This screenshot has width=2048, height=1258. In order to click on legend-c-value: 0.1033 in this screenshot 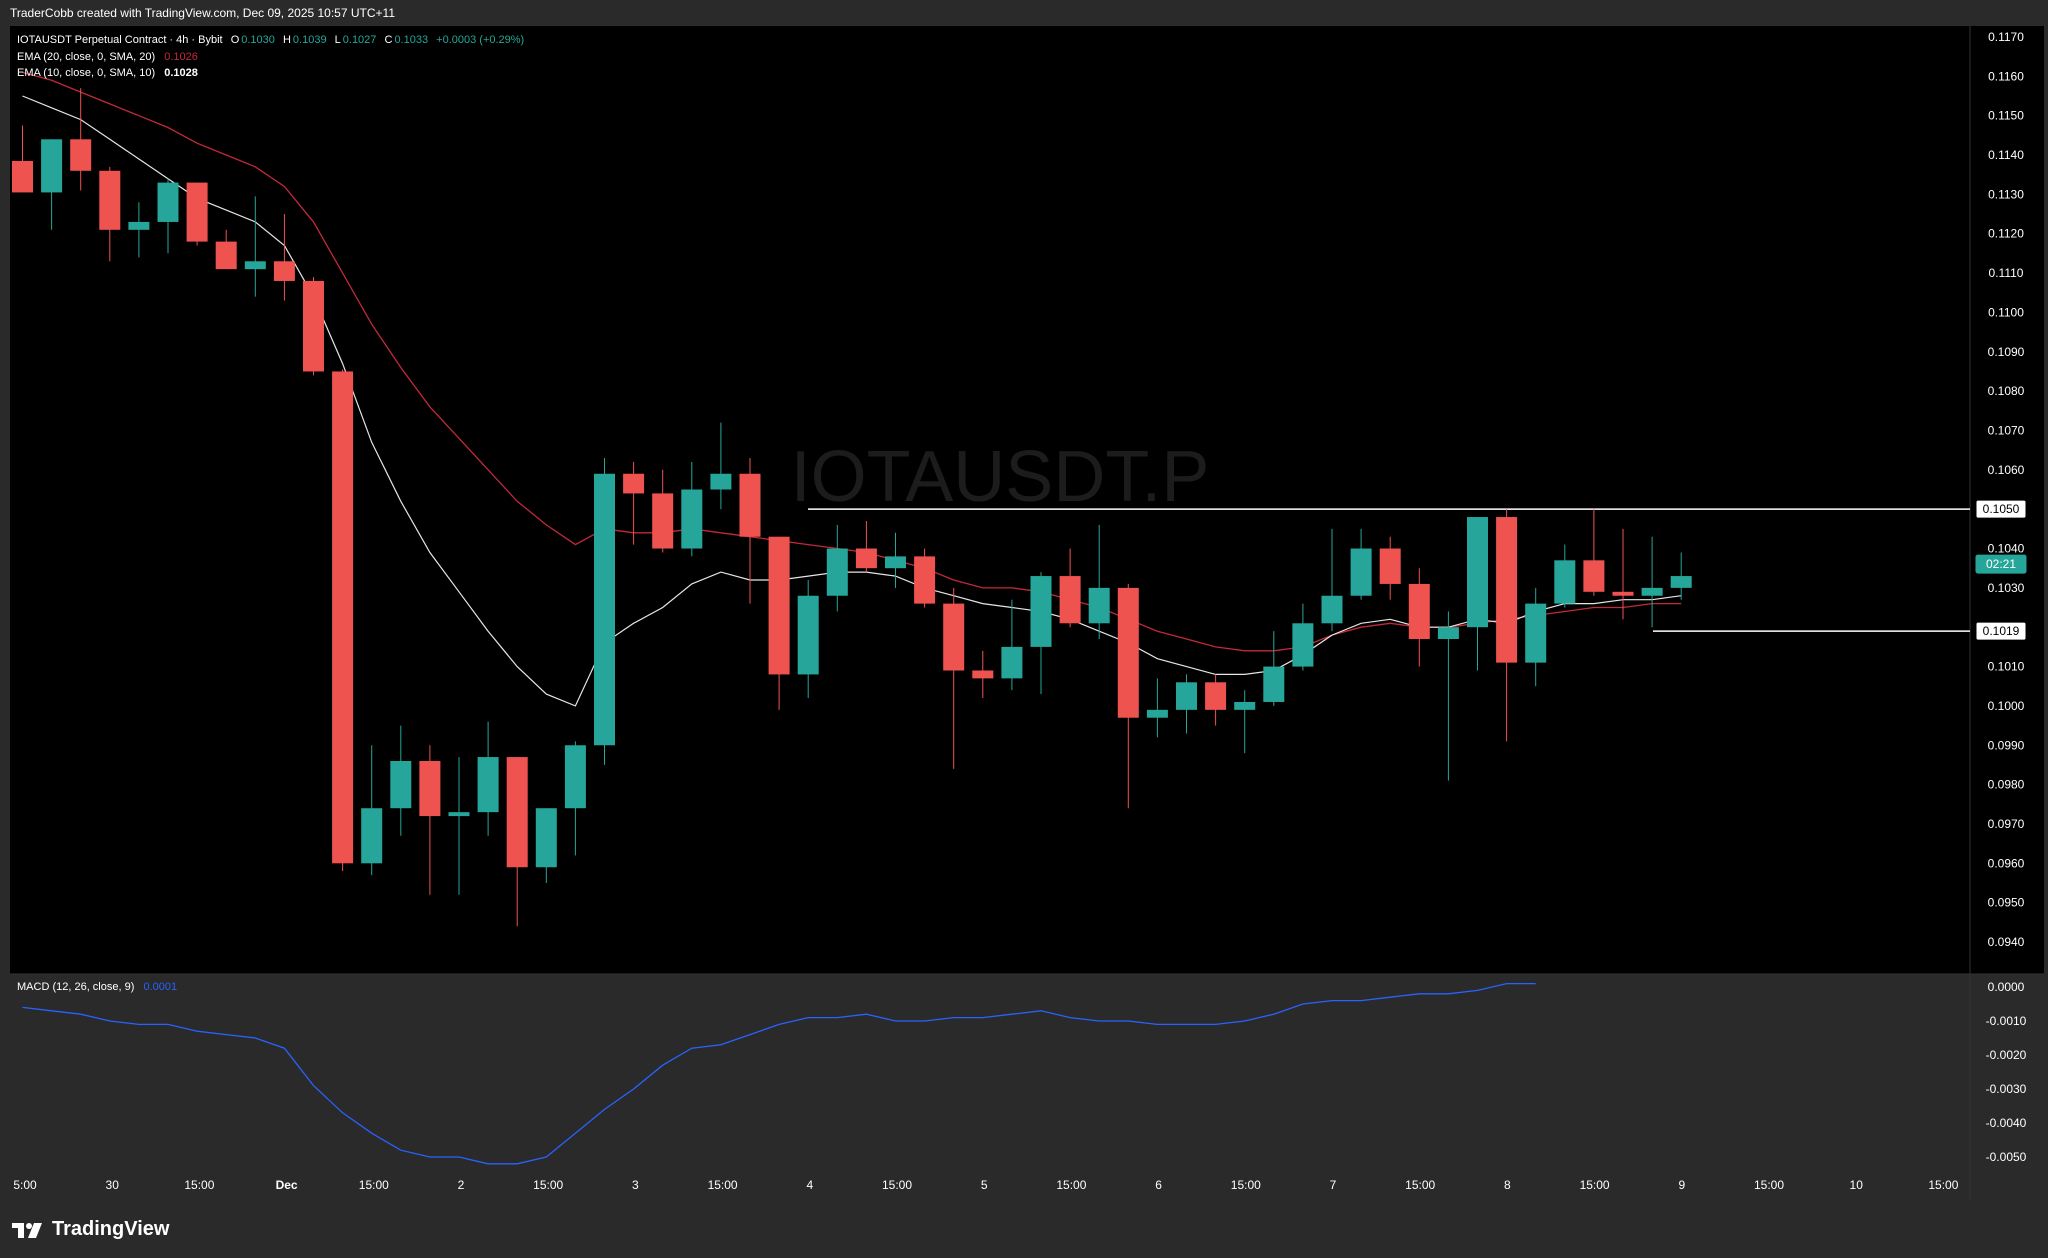, I will do `click(411, 40)`.